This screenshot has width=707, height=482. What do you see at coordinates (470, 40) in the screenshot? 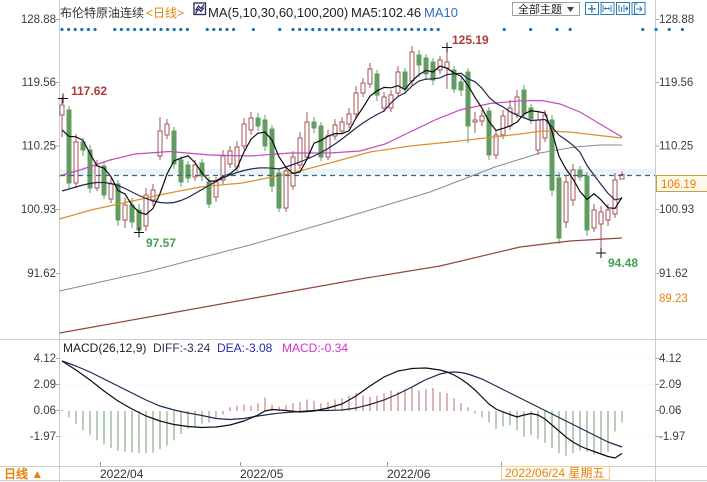
I see `svg-text: 125.19` at bounding box center [470, 40].